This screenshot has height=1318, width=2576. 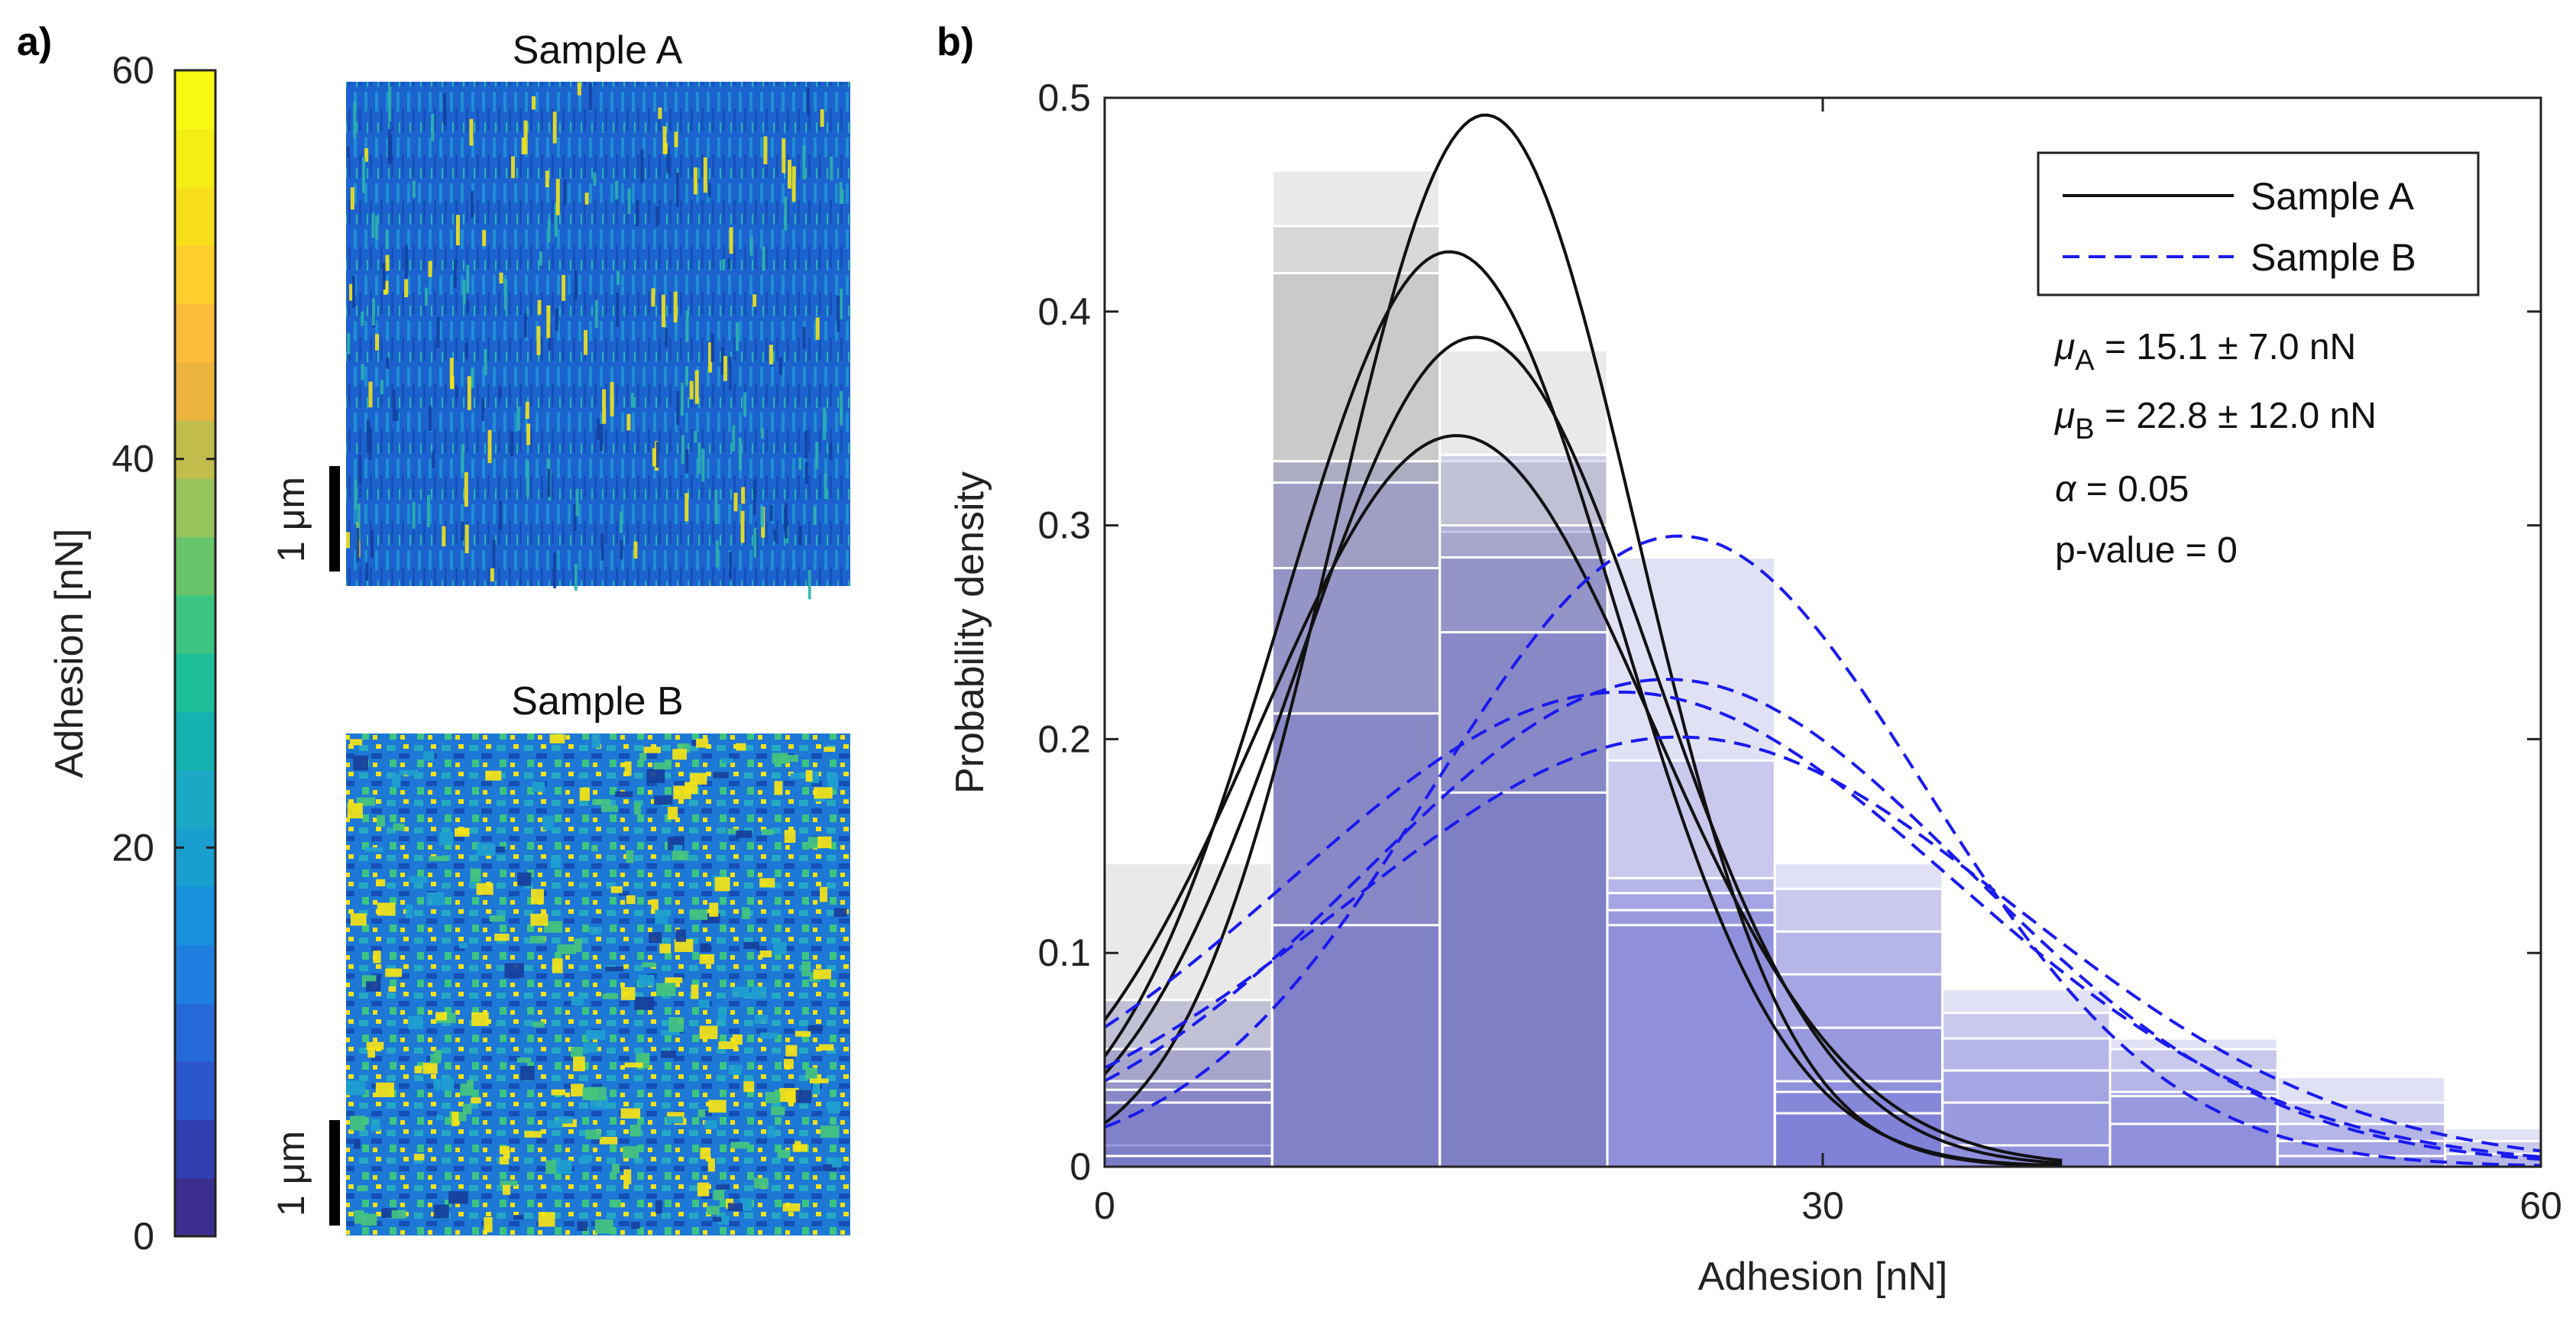 I want to click on legend-sample-b-label: Sample B, so click(x=2333, y=257).